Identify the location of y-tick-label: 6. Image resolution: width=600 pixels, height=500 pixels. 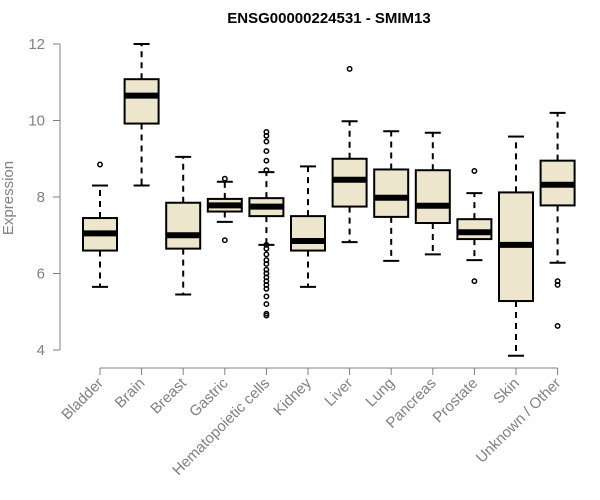
(41, 274).